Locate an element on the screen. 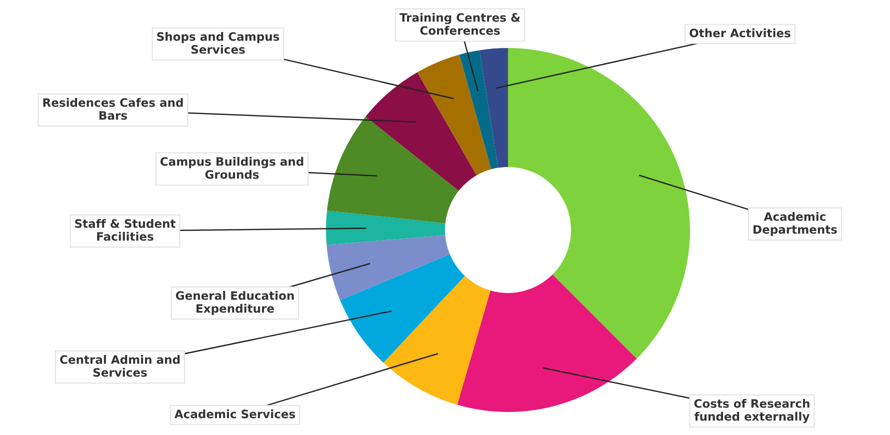 The height and width of the screenshot is (435, 890). slice-label: Residences Cafes and Bars is located at coordinates (113, 109).